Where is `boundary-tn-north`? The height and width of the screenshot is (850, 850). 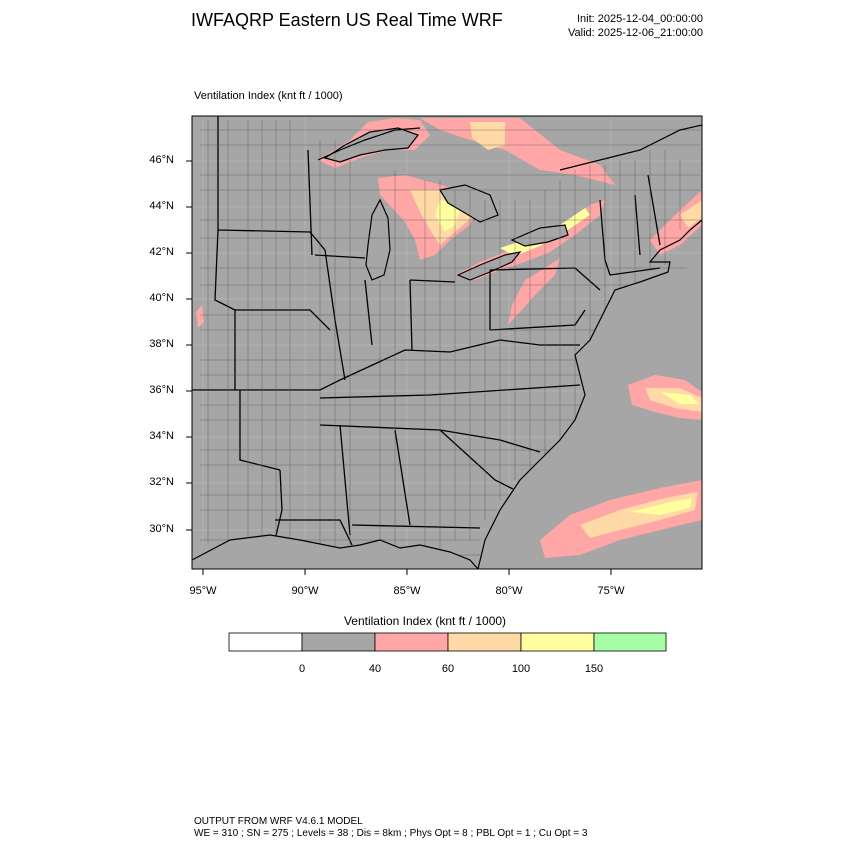 boundary-tn-north is located at coordinates (450, 391).